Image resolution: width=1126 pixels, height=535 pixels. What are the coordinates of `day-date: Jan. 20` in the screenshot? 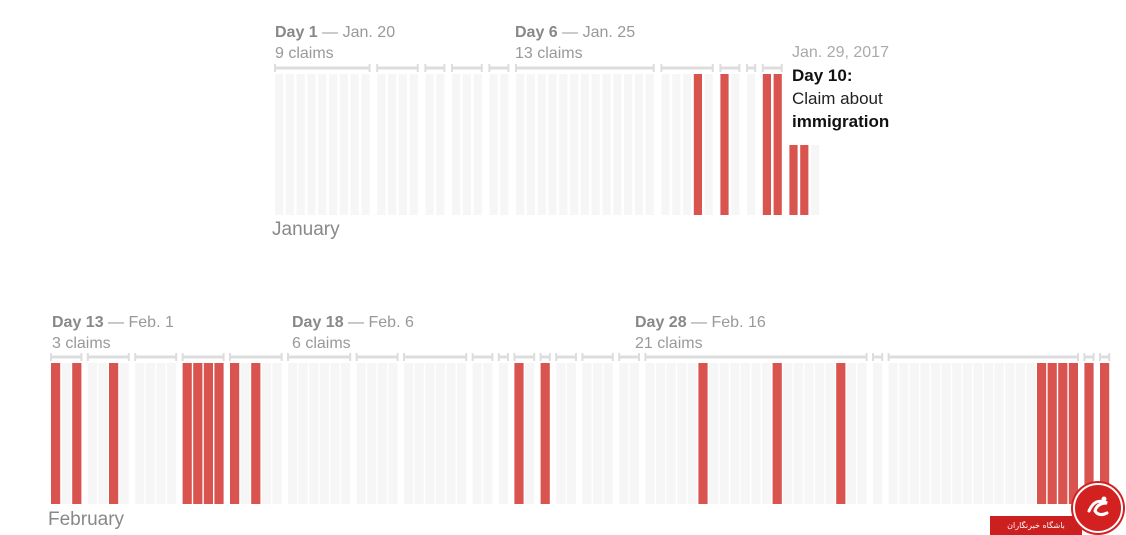 It's located at (369, 32).